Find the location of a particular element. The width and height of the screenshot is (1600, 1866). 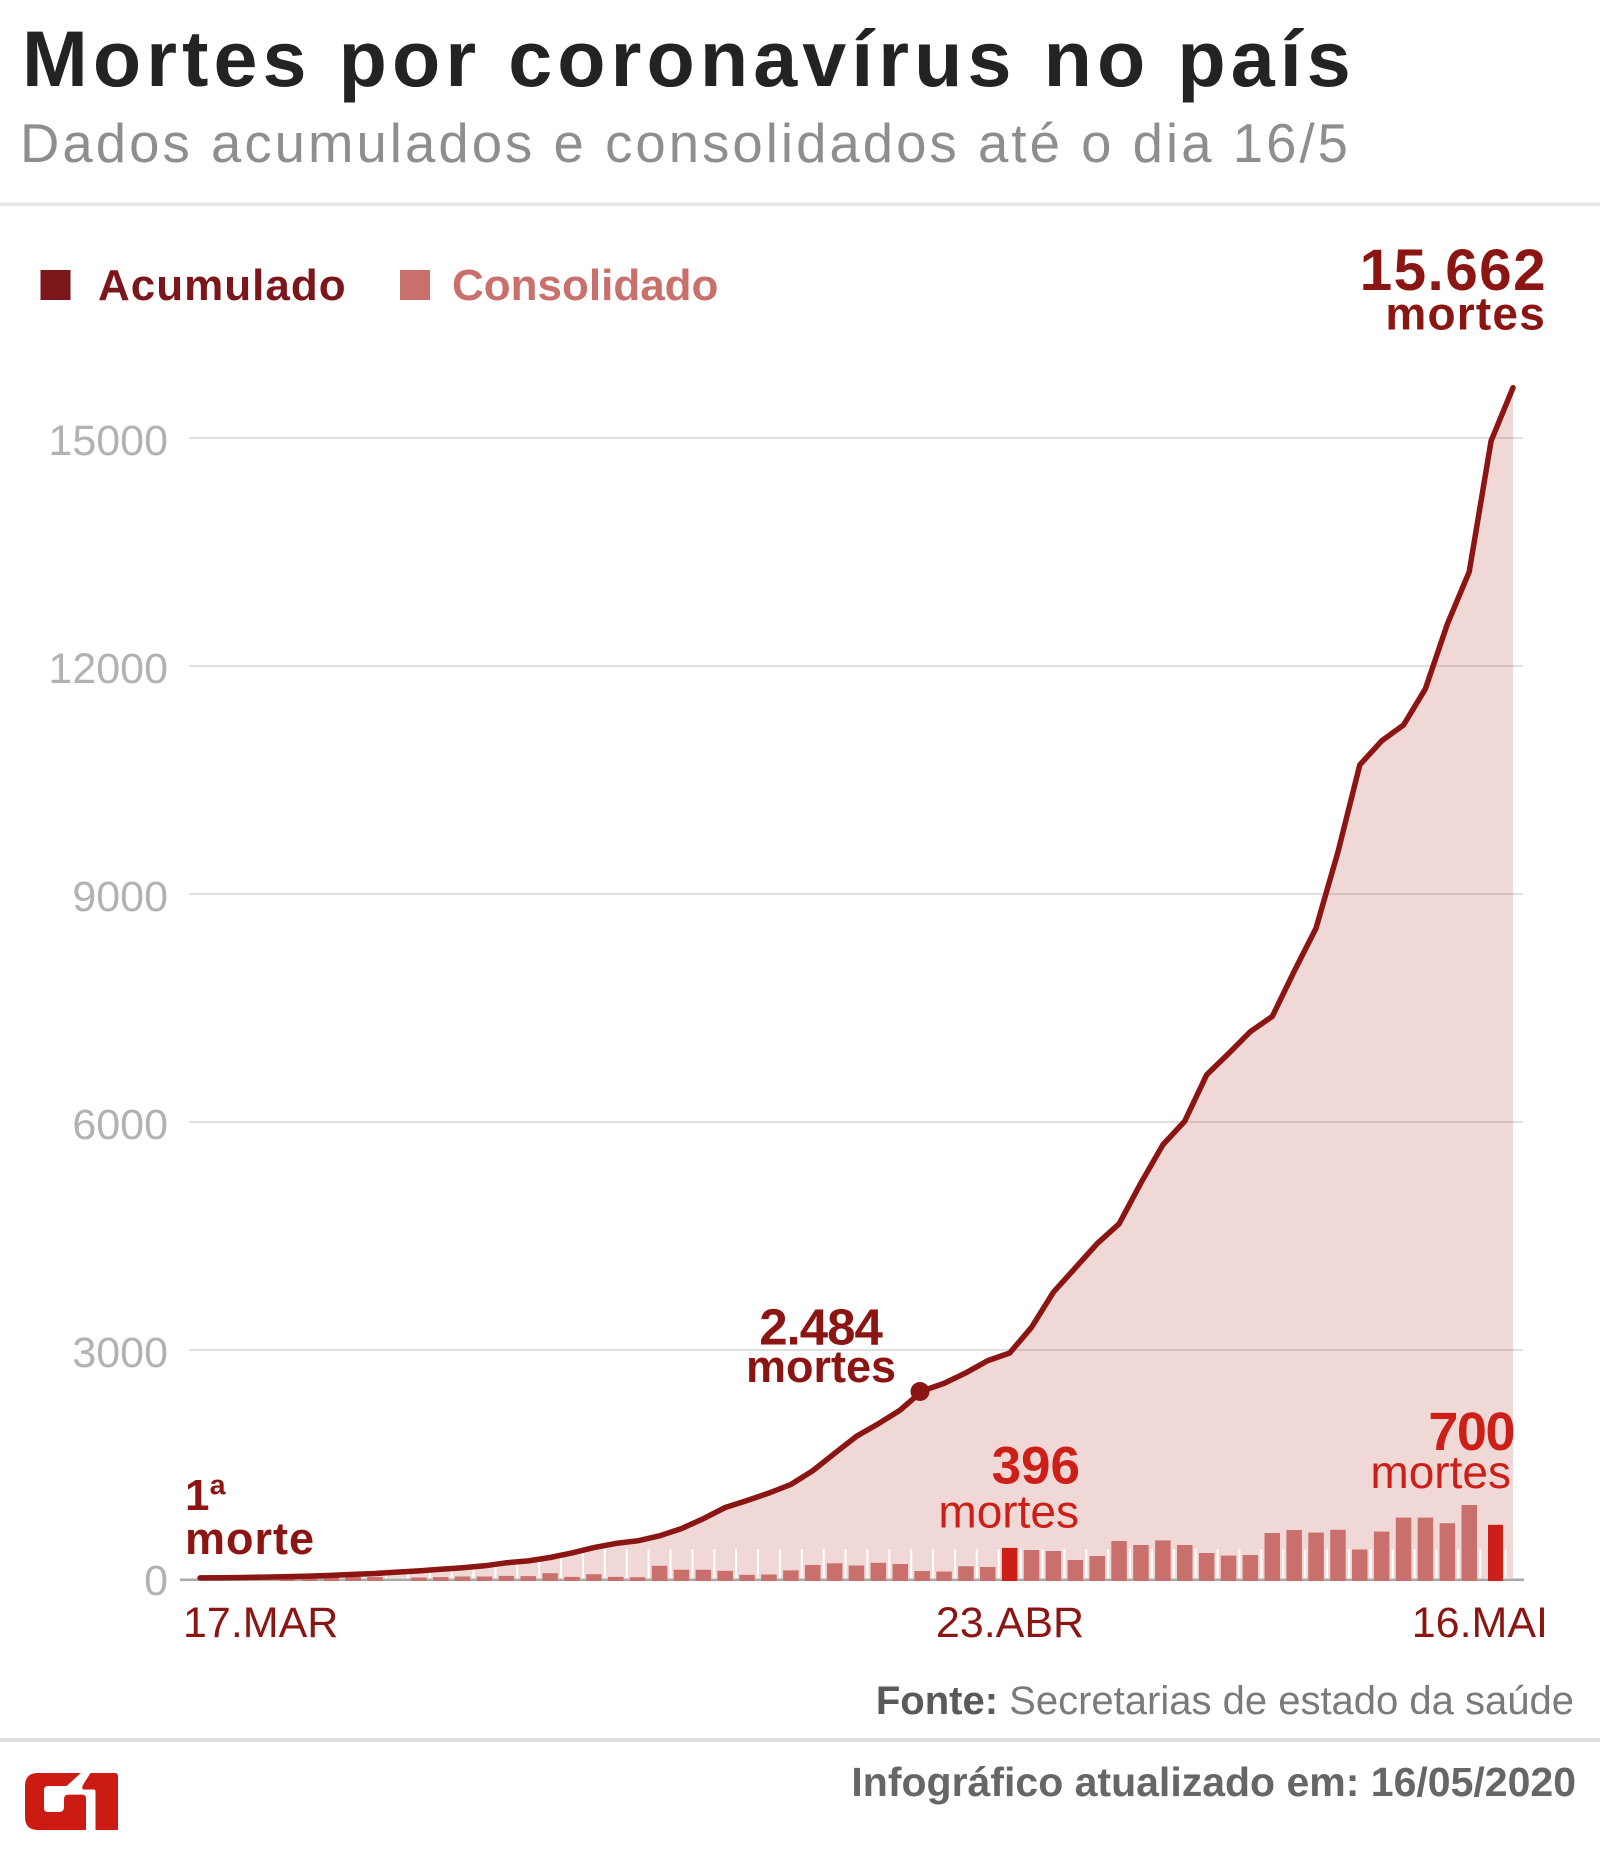

svg-text: 700 is located at coordinates (1471, 1432).